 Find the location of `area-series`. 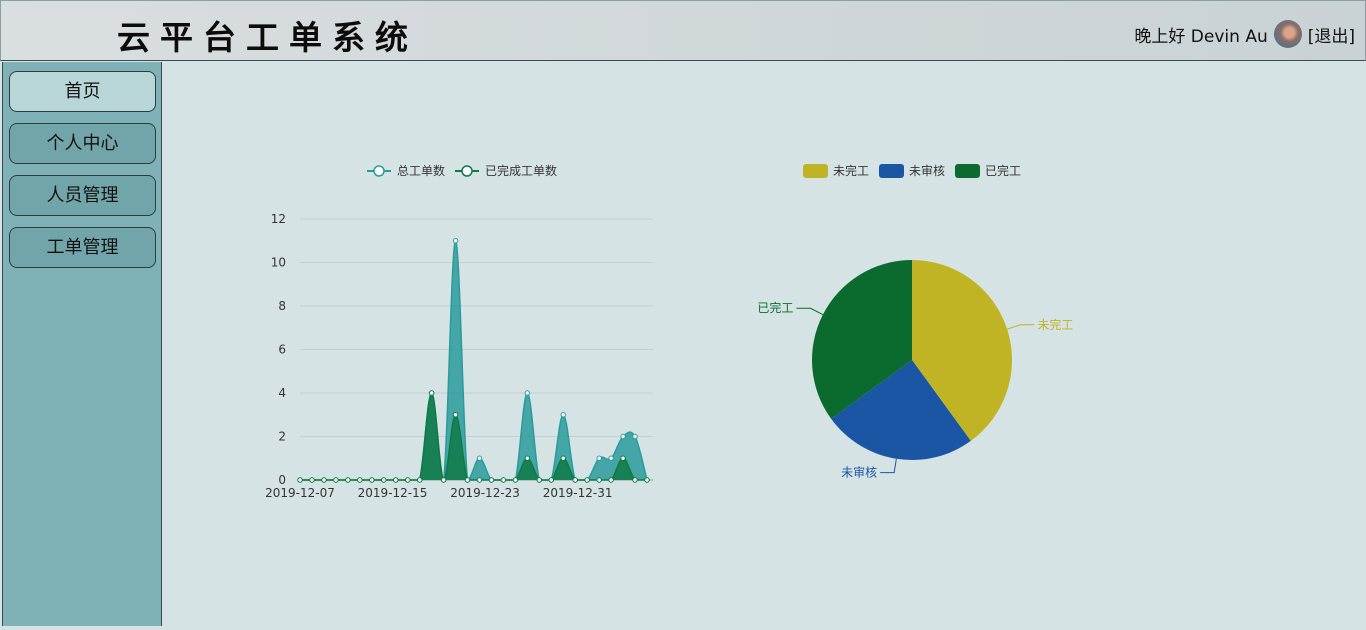

area-series is located at coordinates (474, 360).